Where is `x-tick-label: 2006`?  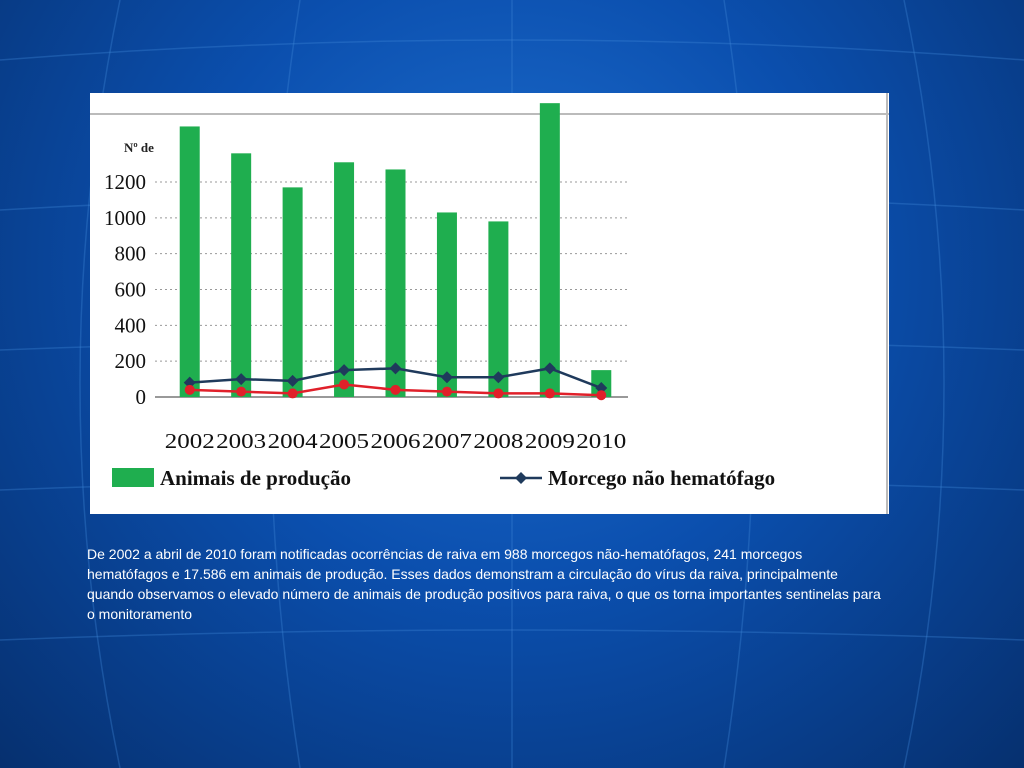
x-tick-label: 2006 is located at coordinates (396, 441).